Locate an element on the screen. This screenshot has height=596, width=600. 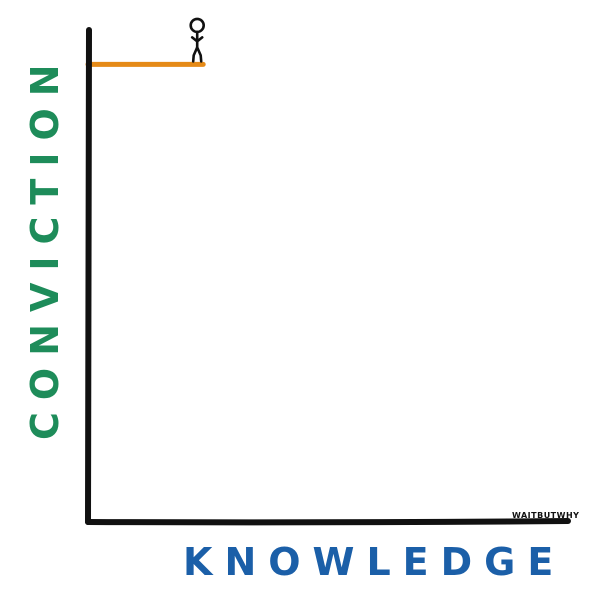
watermark: WAITBUTWHY is located at coordinates (545, 515).